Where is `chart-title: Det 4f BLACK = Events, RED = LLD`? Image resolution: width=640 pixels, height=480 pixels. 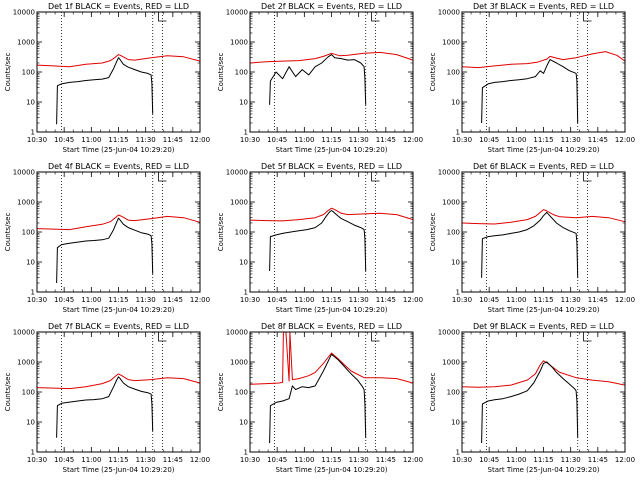 chart-title: Det 4f BLACK = Events, RED = LLD is located at coordinates (118, 166).